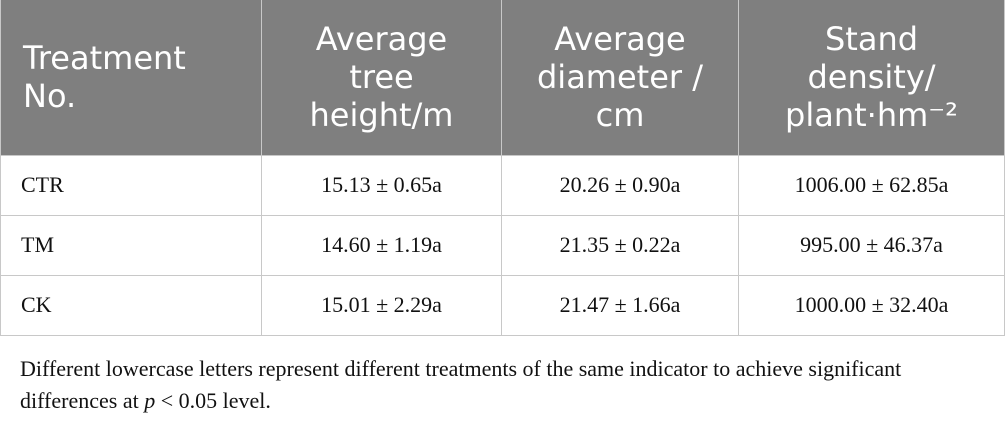 The height and width of the screenshot is (430, 1005). What do you see at coordinates (213, 400) in the screenshot?
I see `footnote-threshold: < 0.05 level.` at bounding box center [213, 400].